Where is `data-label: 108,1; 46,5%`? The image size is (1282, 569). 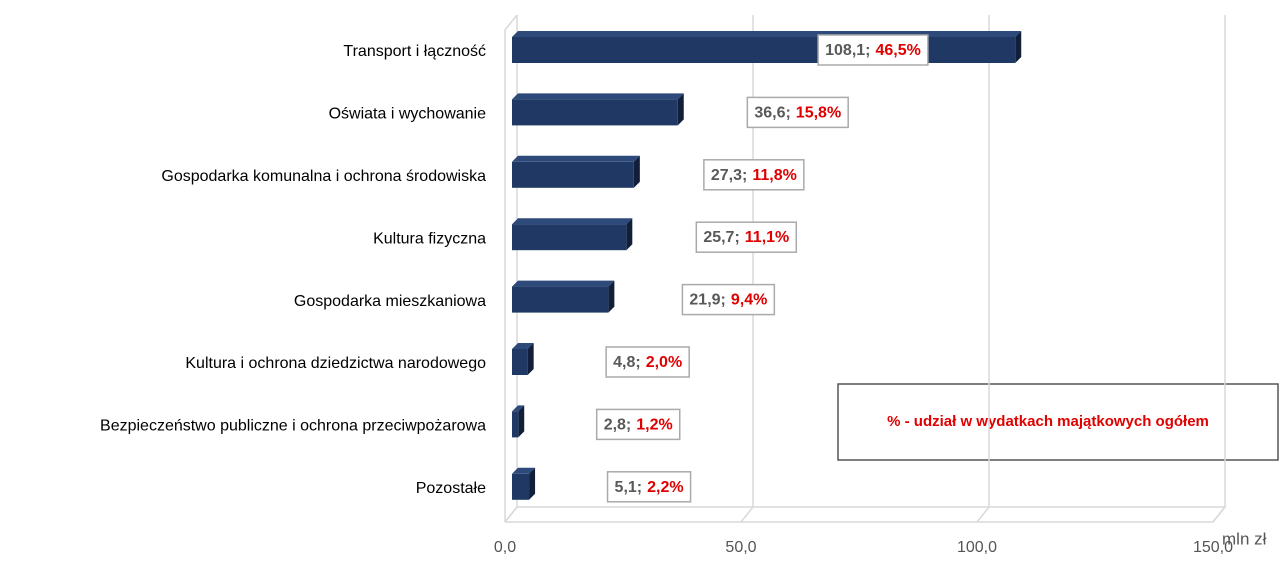 data-label: 108,1; 46,5% is located at coordinates (873, 50).